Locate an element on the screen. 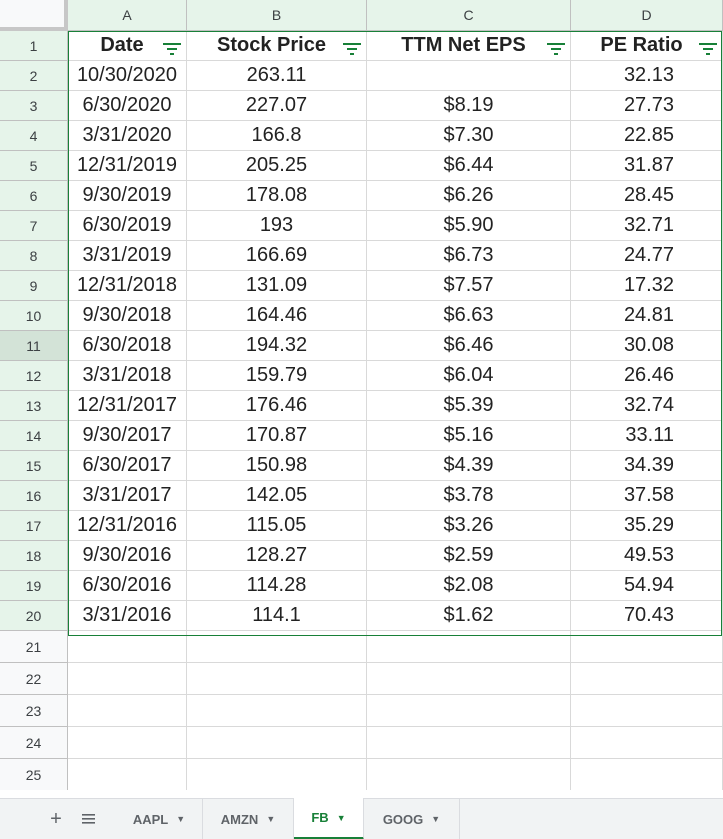  row-header-13: 13 is located at coordinates (34, 406).